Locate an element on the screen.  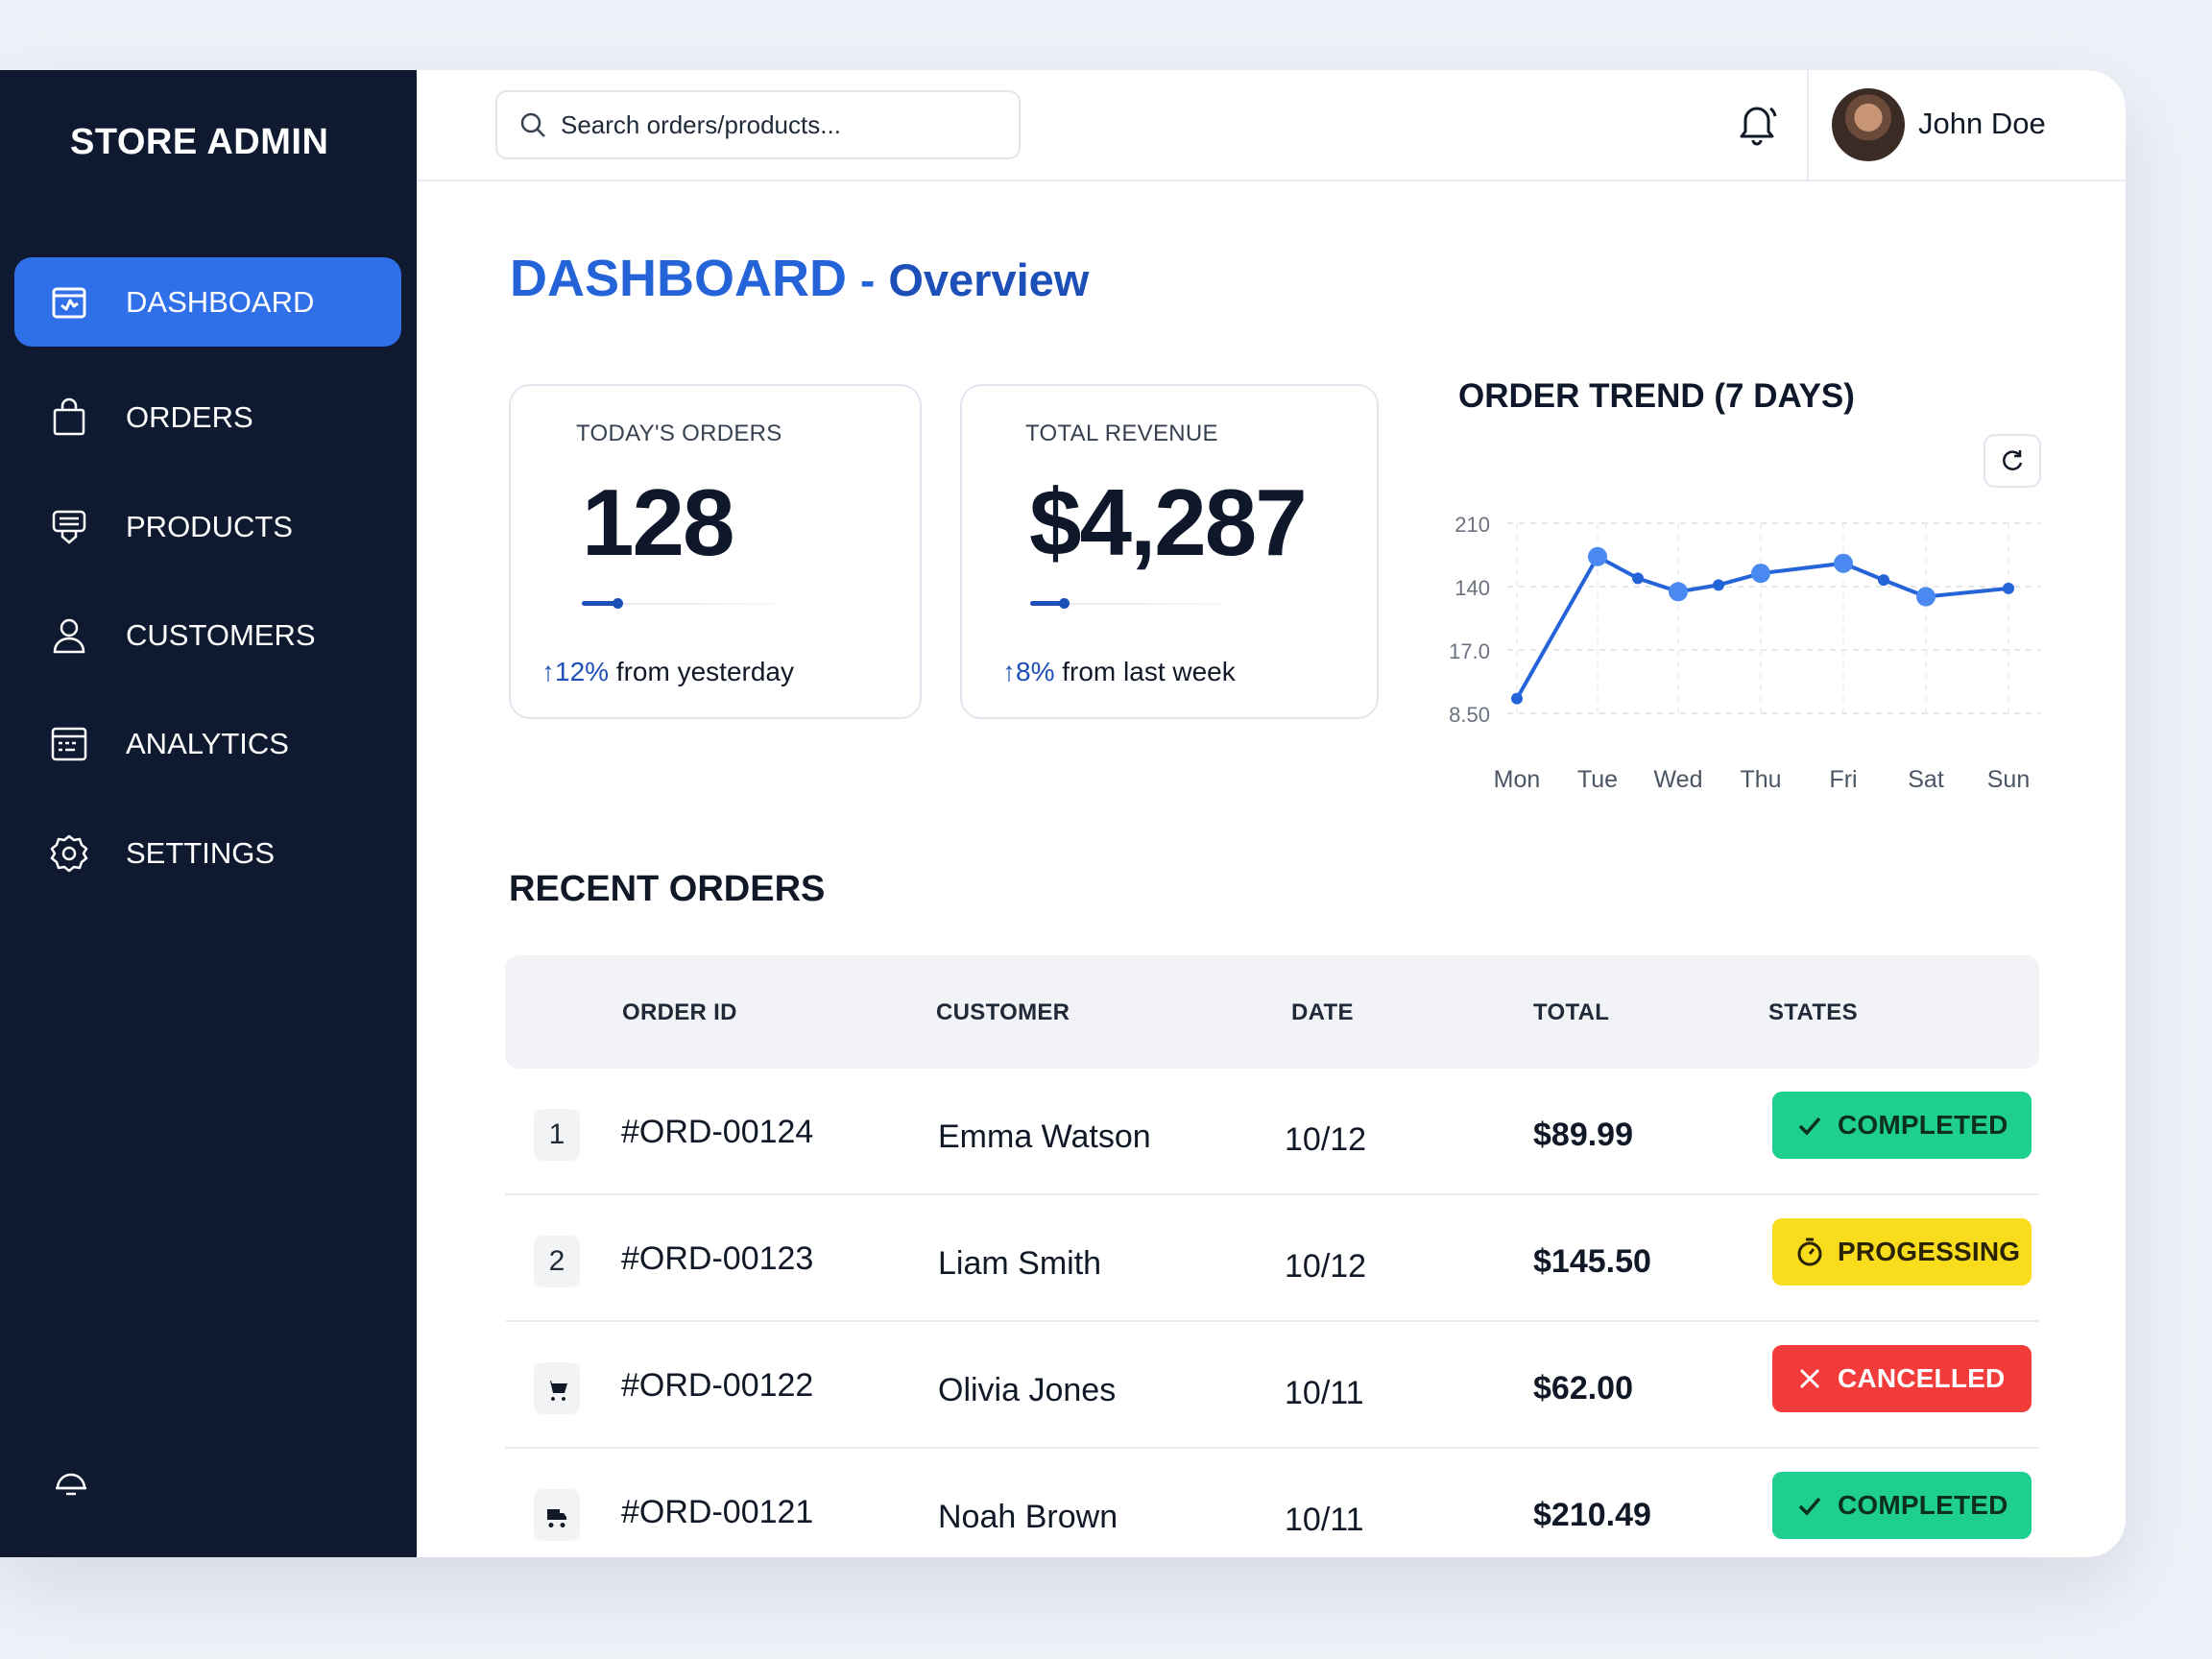
order-id: #ORD-00123 is located at coordinates (717, 1258).